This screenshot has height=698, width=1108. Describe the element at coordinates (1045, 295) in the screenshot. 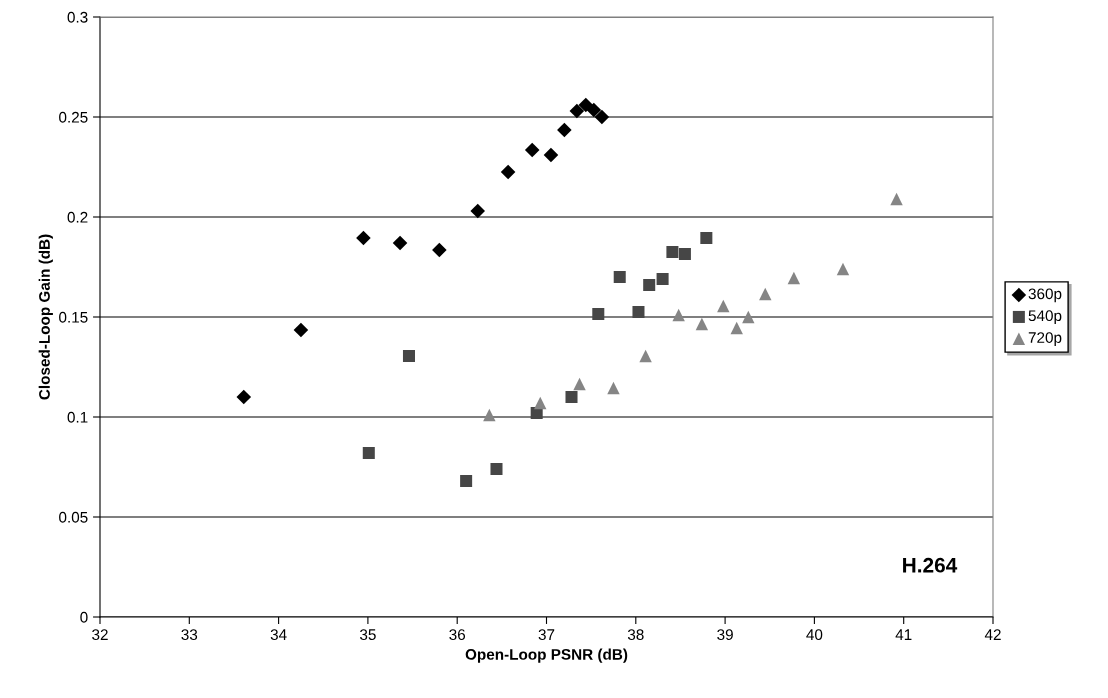

I see `legend-label: 360p` at that location.